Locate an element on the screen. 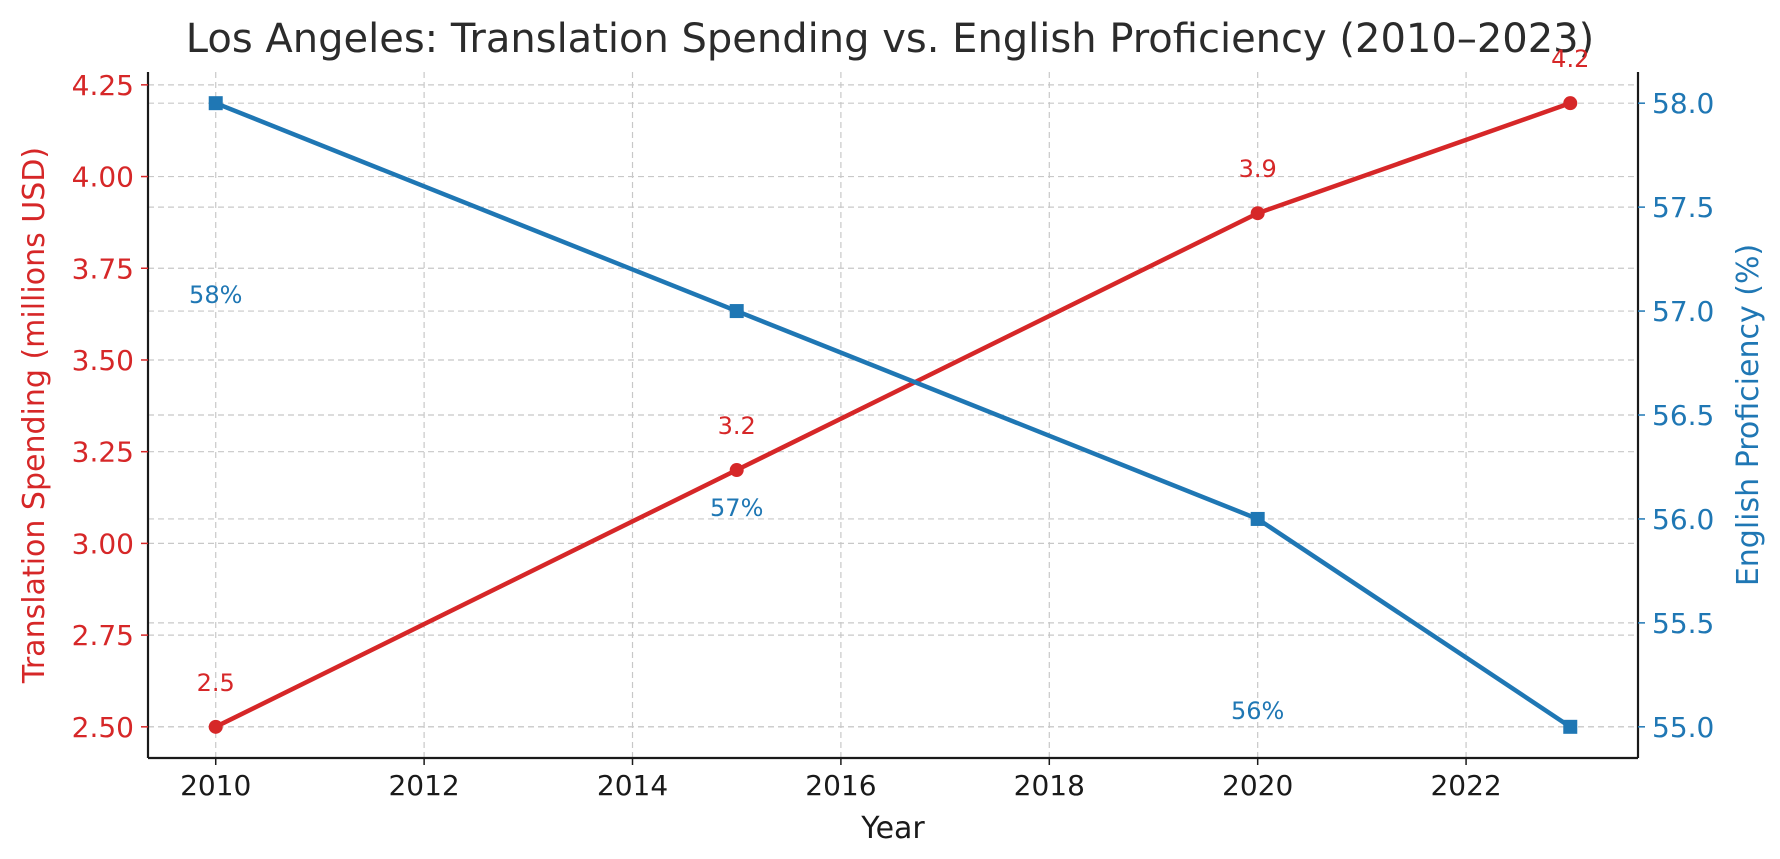 This screenshot has height=859, width=1780. x-tick-label: 2014 is located at coordinates (632, 785).